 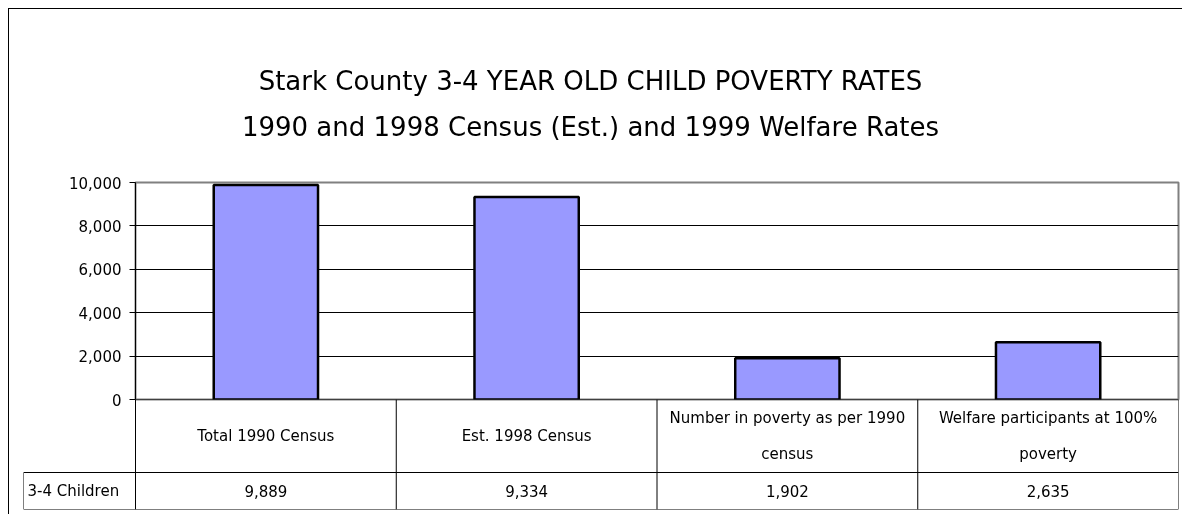 I want to click on category-label: Number in poverty as per 1990 census, so click(x=787, y=436).